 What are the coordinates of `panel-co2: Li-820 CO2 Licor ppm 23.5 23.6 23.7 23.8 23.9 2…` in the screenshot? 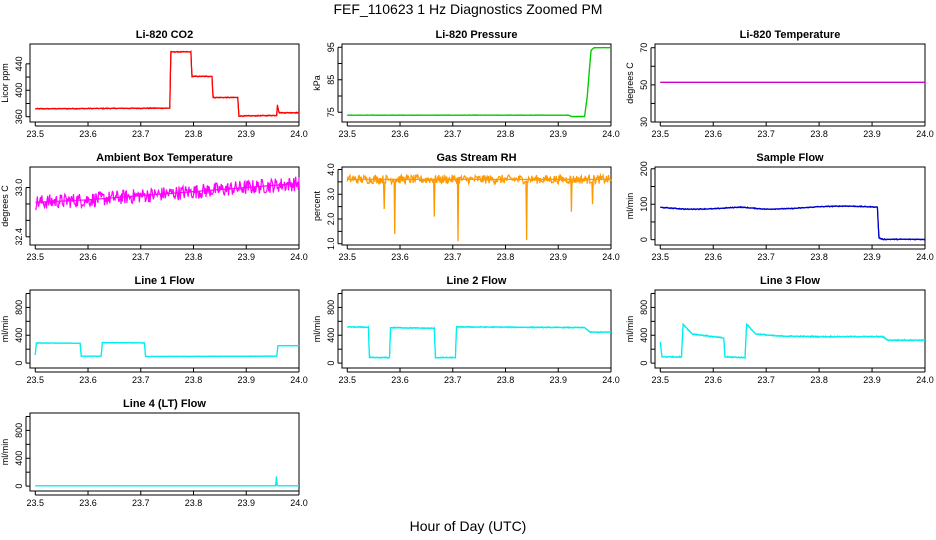 It's located at (154, 84).